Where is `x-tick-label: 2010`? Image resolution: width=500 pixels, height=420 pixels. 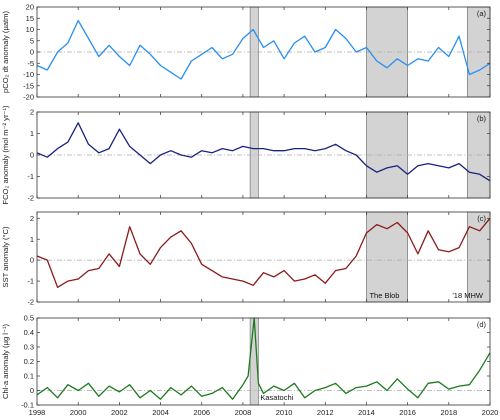
x-tick-label: 2010 is located at coordinates (284, 412).